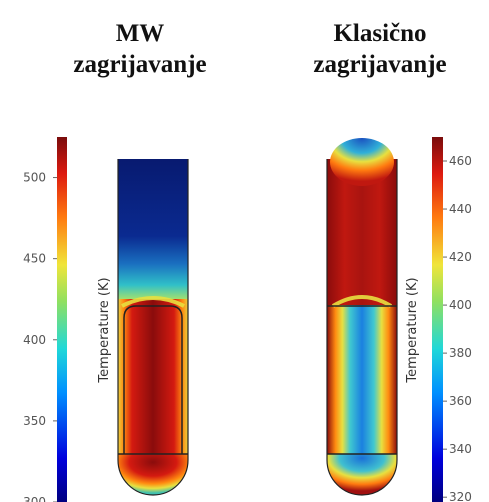 The image size is (489, 502). I want to click on tube-classic-meniscus, so click(362, 301).